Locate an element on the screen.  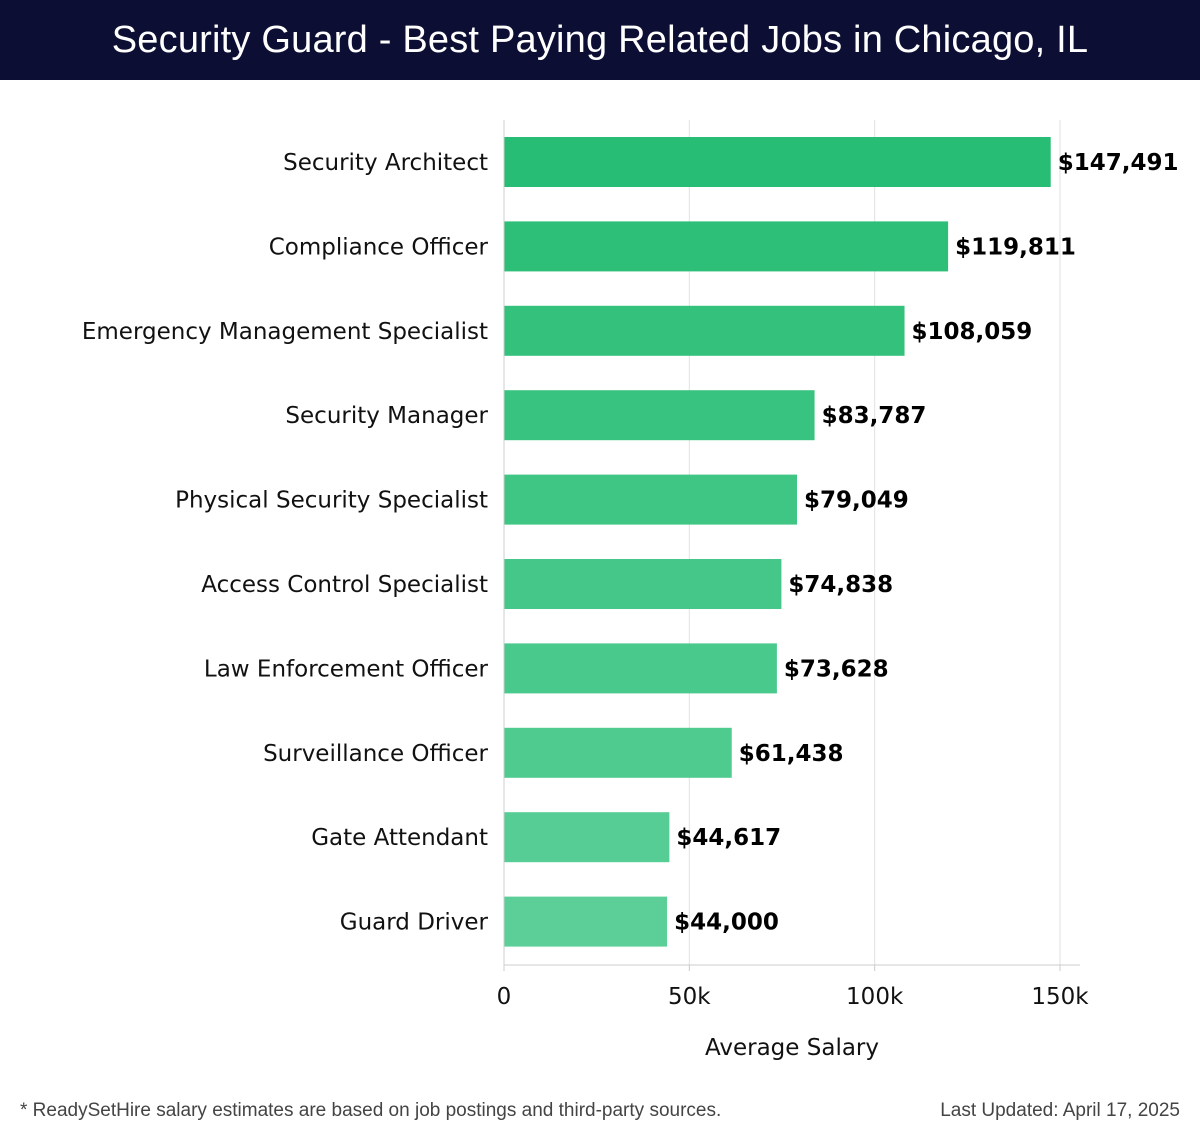
category-label-1: Security Architect is located at coordinates (385, 163).